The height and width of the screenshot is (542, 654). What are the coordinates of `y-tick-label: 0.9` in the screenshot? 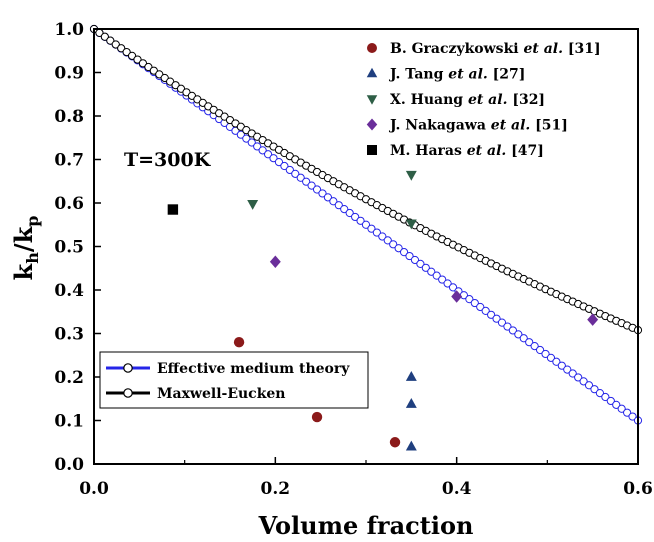 It's located at (69, 74).